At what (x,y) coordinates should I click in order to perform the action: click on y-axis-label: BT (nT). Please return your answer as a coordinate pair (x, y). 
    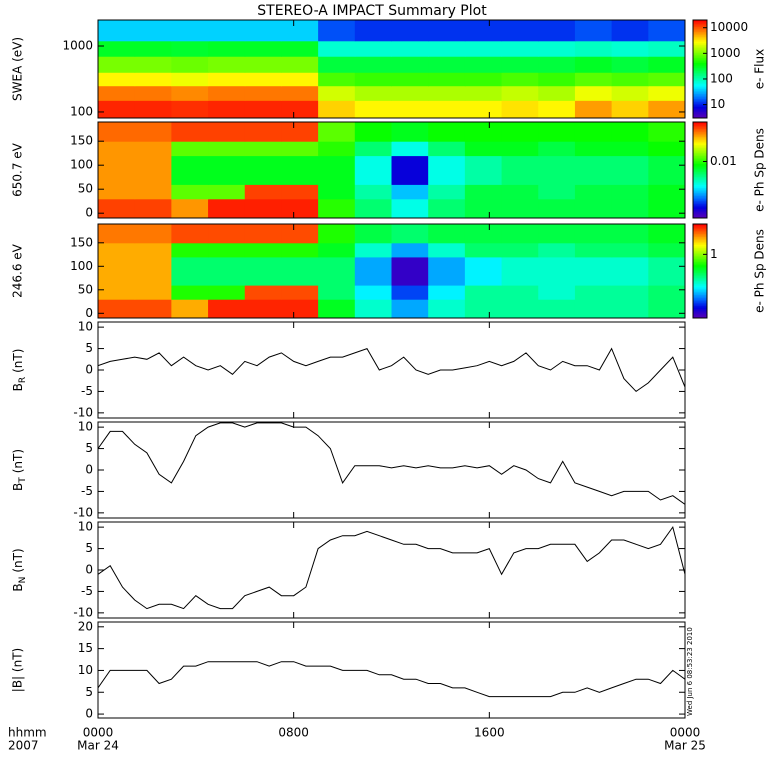
    Looking at the image, I should click on (19, 470).